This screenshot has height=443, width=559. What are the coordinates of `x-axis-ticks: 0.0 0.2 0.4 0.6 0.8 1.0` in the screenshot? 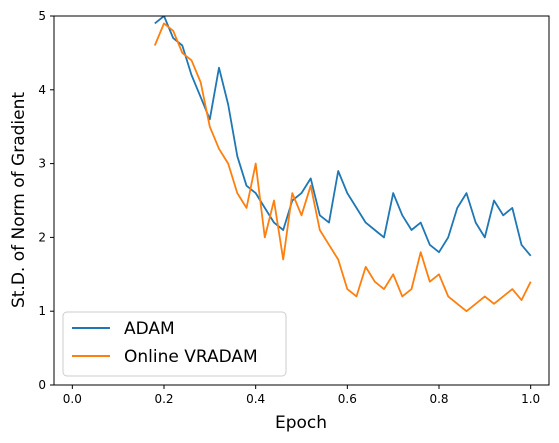 It's located at (301, 395).